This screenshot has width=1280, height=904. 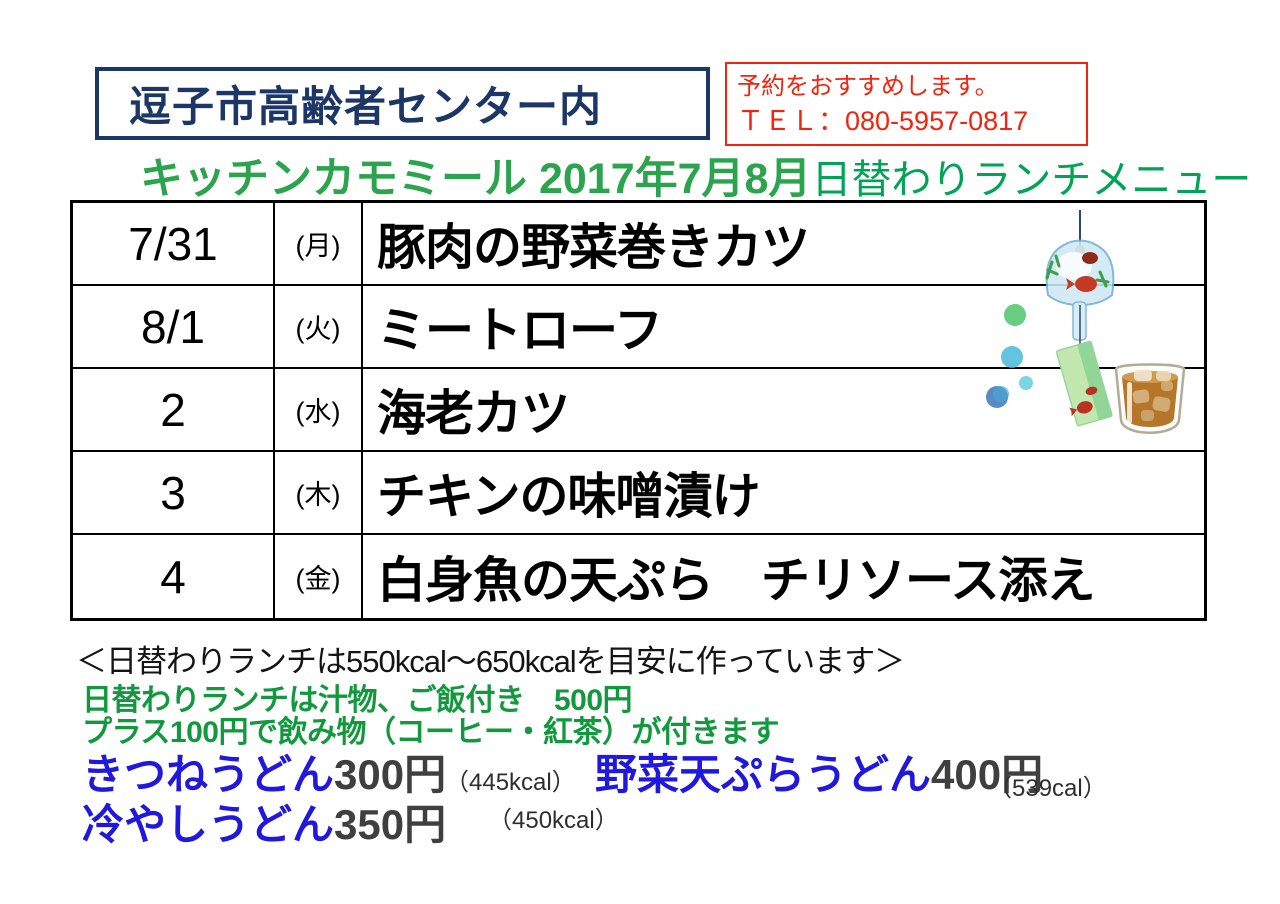 I want to click on location-label: 逗子市高齢者センター内, so click(x=366, y=106).